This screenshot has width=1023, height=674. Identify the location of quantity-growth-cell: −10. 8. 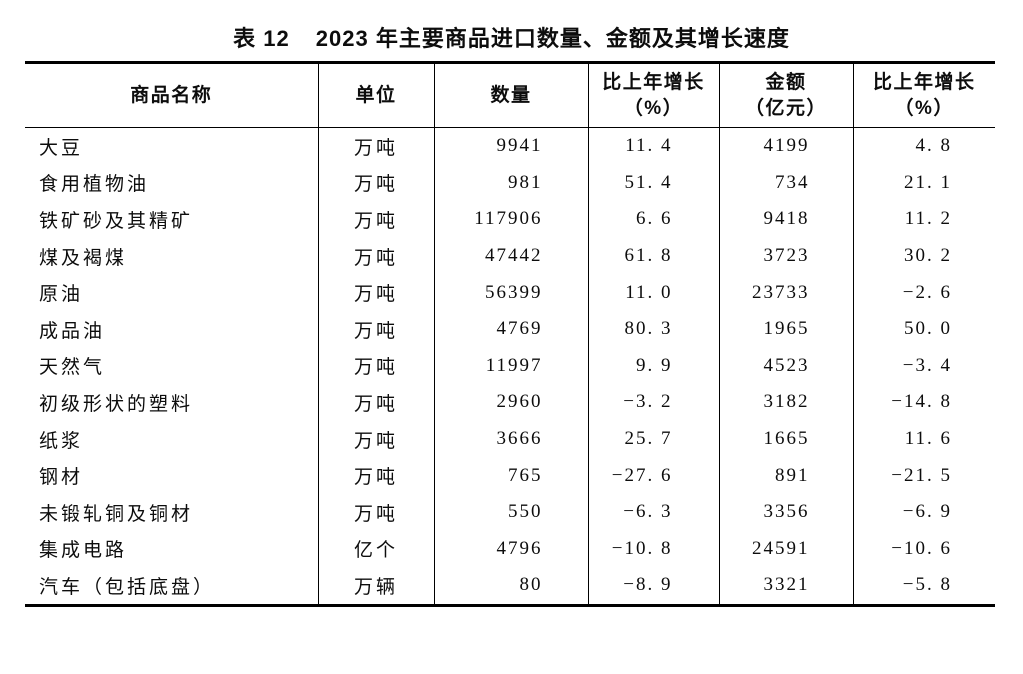
(653, 549).